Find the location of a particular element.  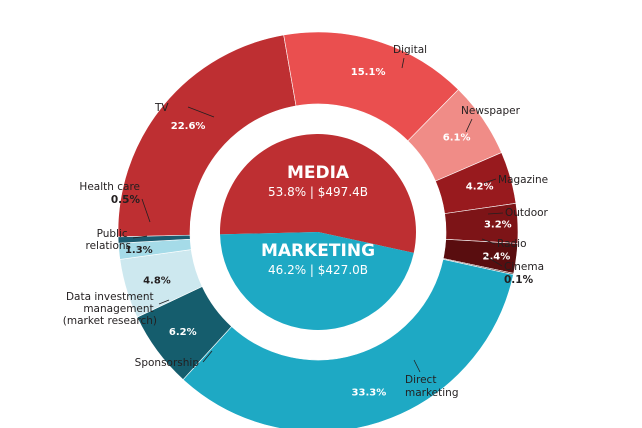

leader-digital is located at coordinates (403, 63).